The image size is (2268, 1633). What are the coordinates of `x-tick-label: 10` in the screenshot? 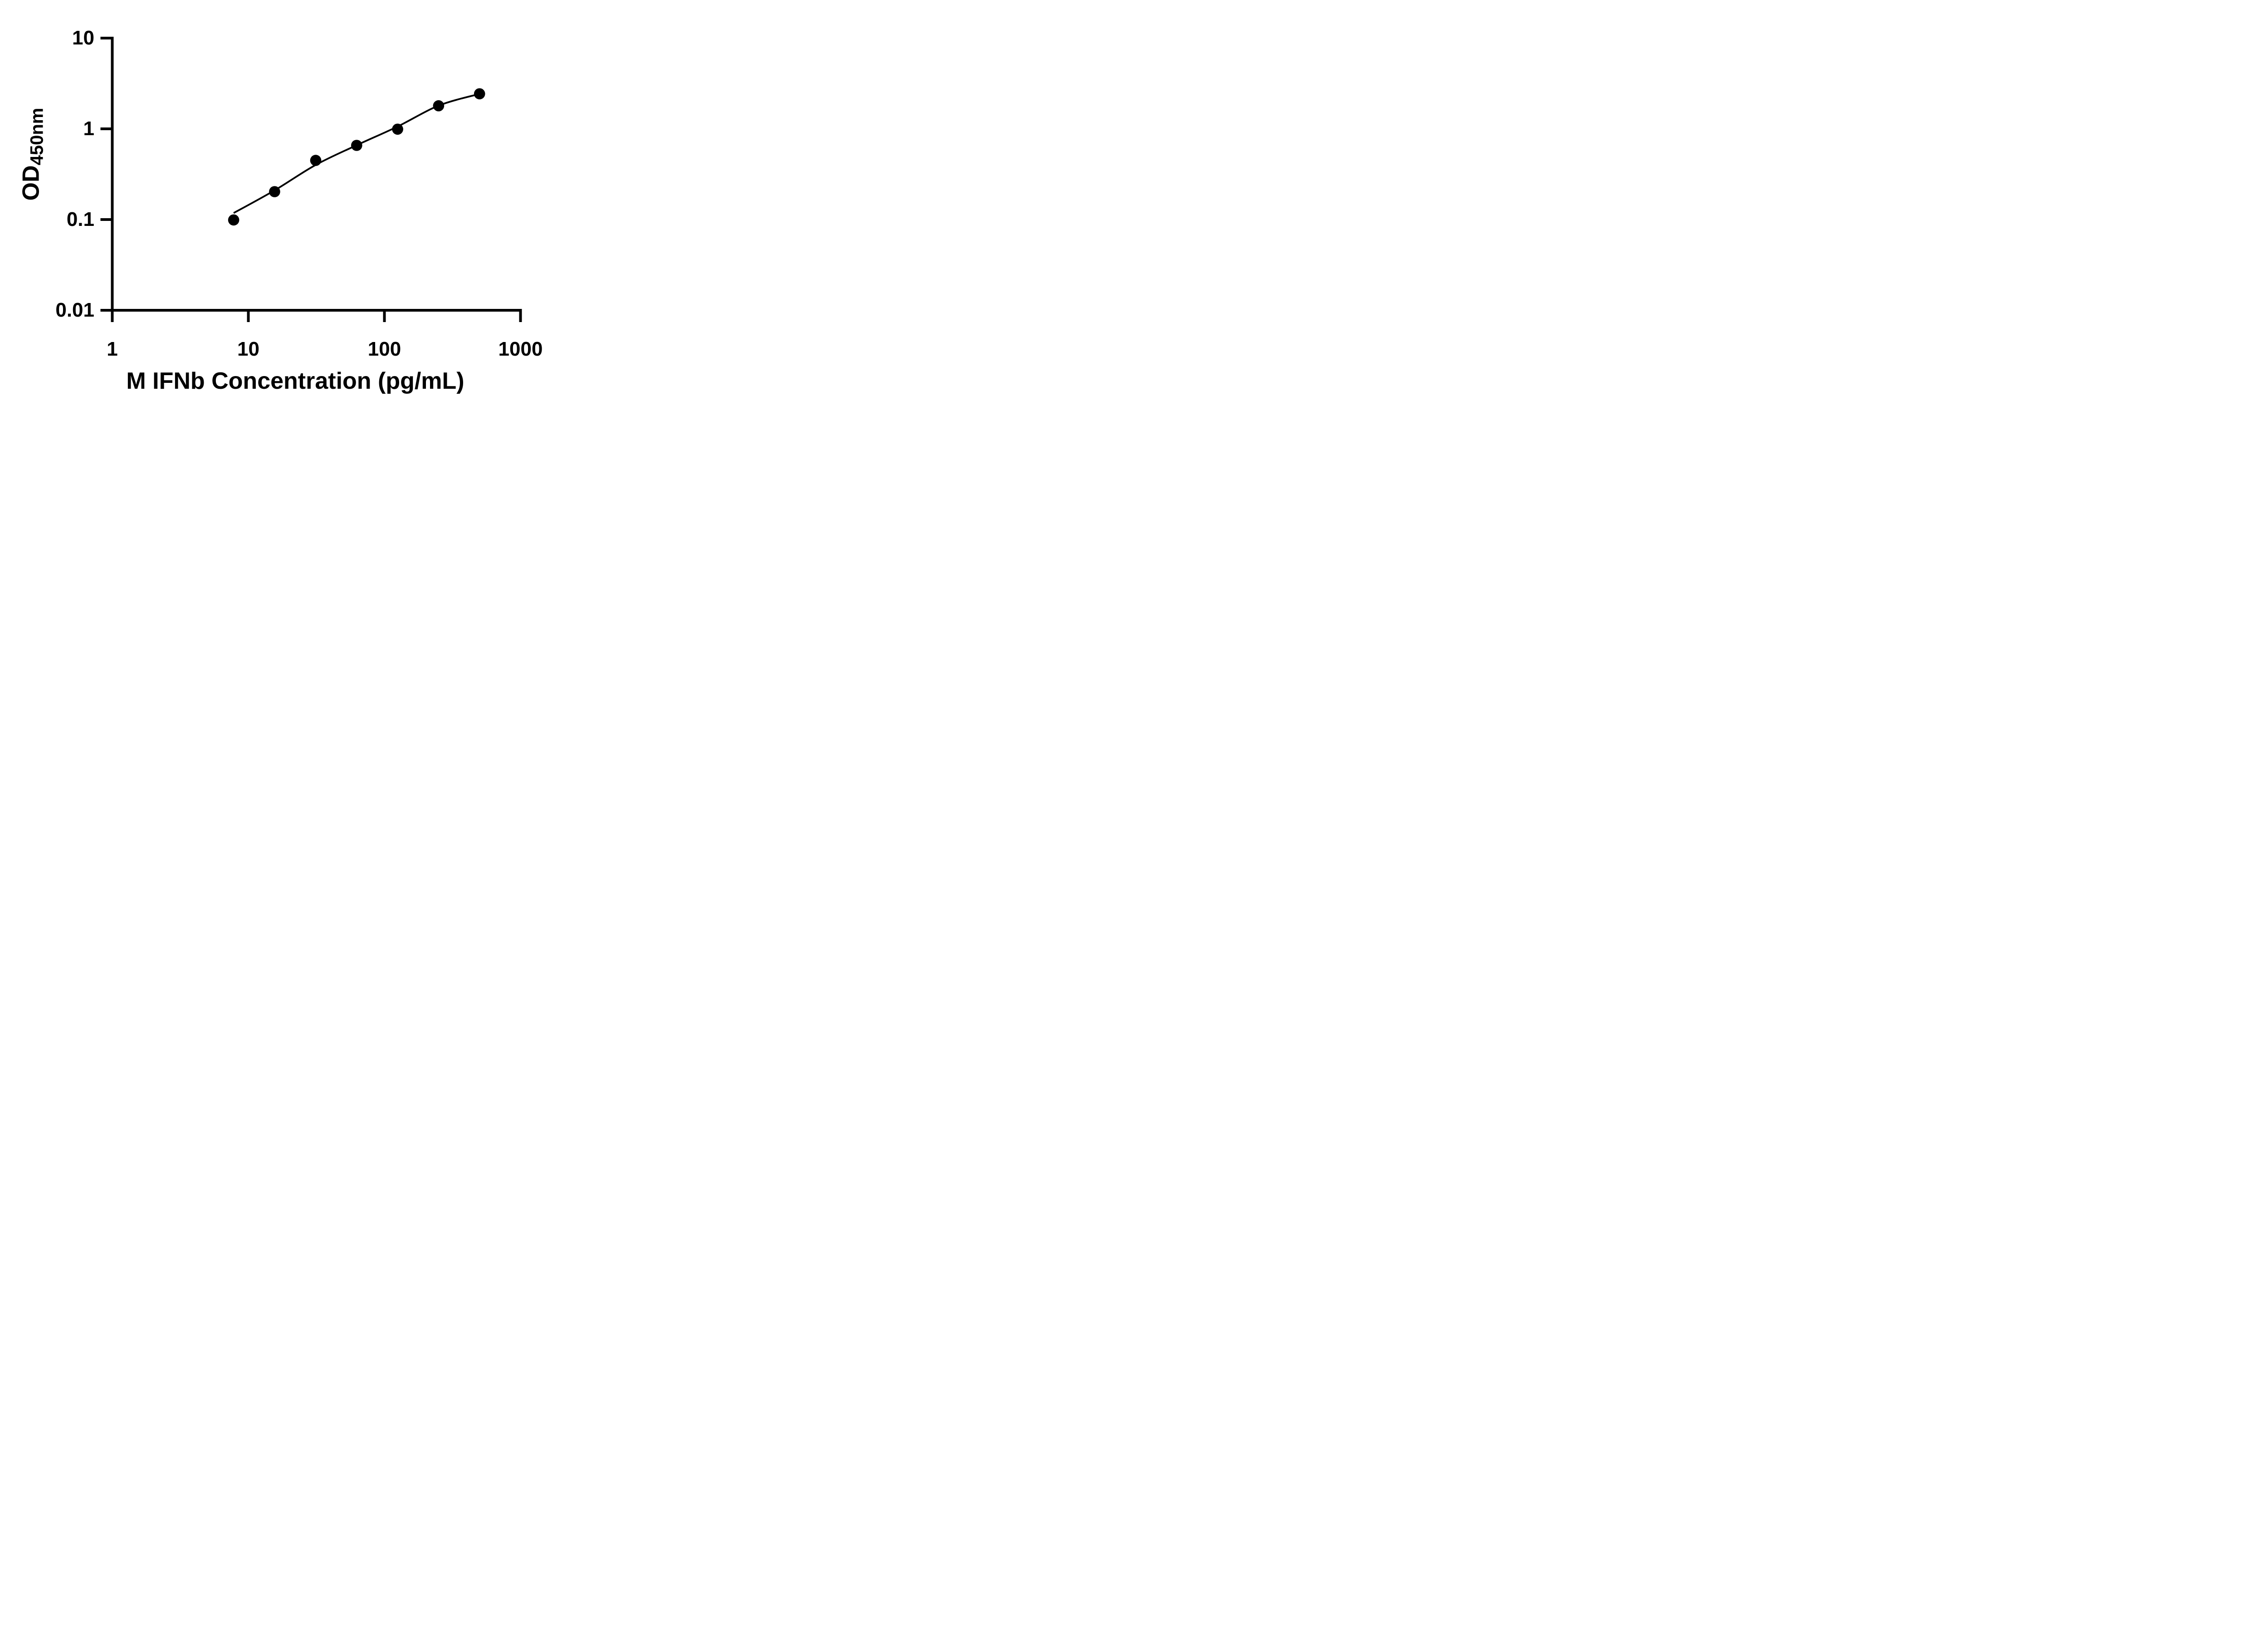 It's located at (248, 349).